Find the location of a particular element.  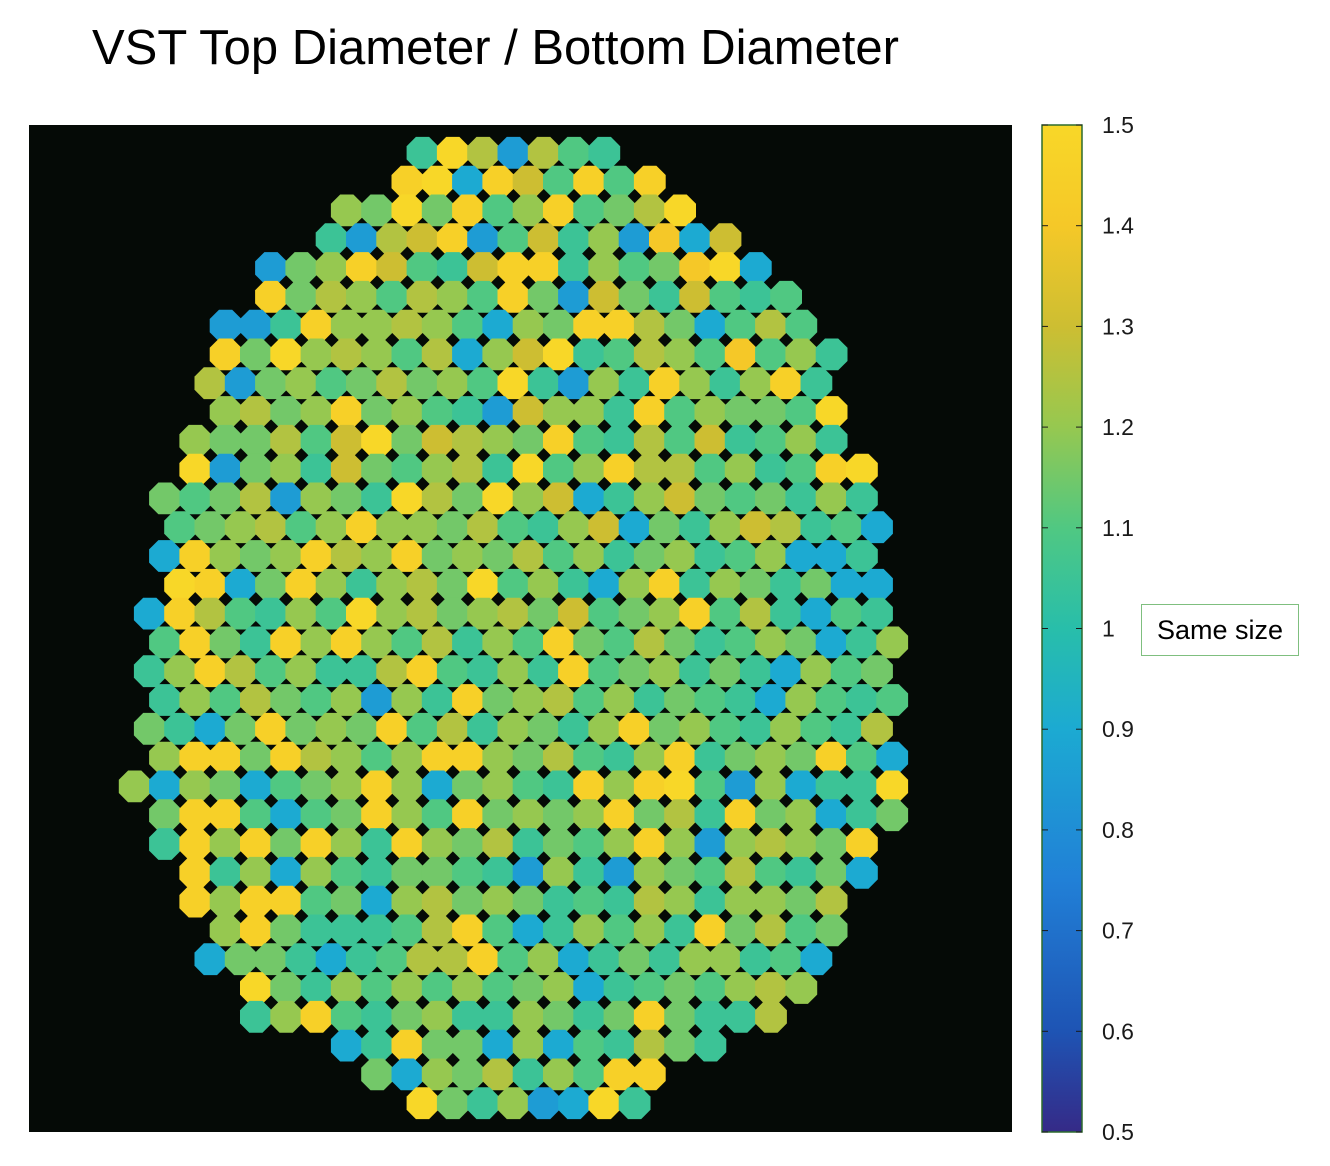

colorbar-tick-label: 0.6 is located at coordinates (1118, 1031).